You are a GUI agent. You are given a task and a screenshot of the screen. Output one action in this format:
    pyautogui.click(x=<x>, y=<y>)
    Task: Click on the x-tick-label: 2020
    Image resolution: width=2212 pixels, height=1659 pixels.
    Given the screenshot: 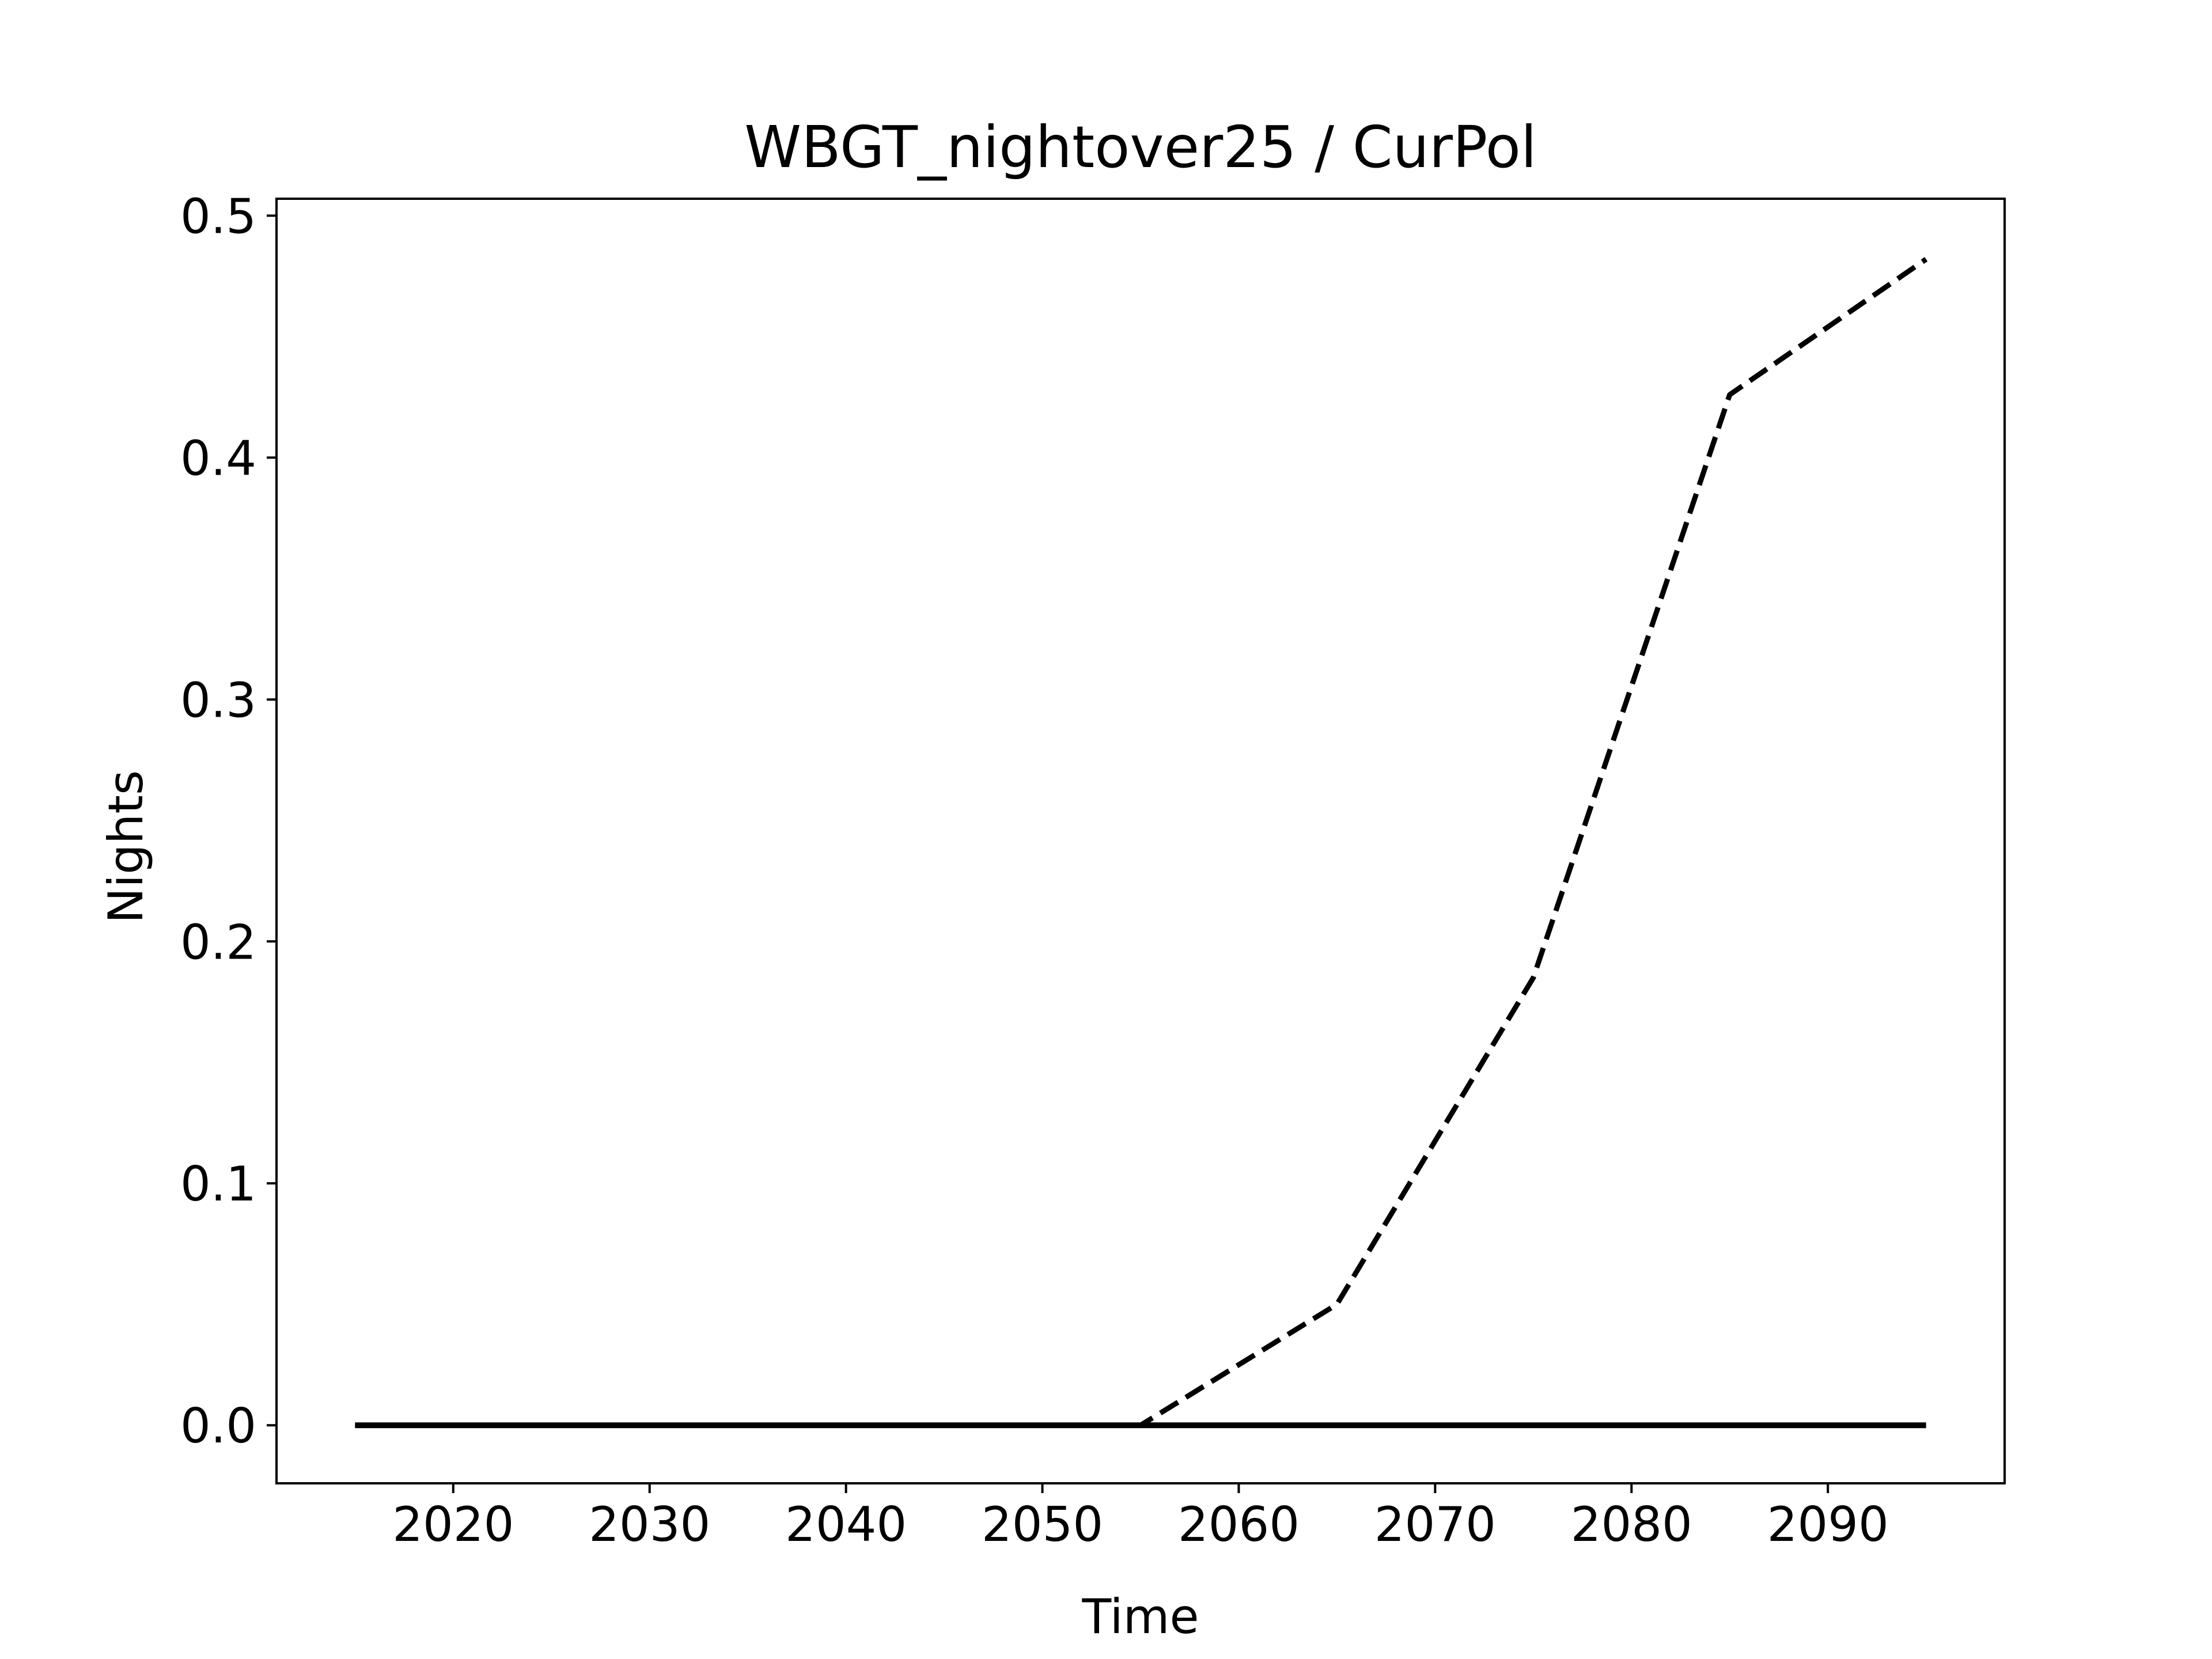 What is the action you would take?
    pyautogui.click(x=453, y=1524)
    